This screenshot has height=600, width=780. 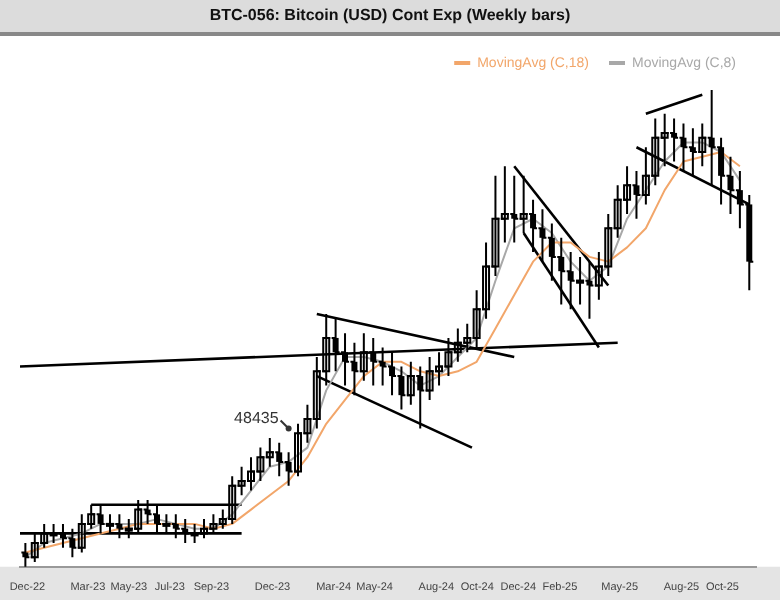 What do you see at coordinates (257, 417) in the screenshot?
I see `annotation: 48435` at bounding box center [257, 417].